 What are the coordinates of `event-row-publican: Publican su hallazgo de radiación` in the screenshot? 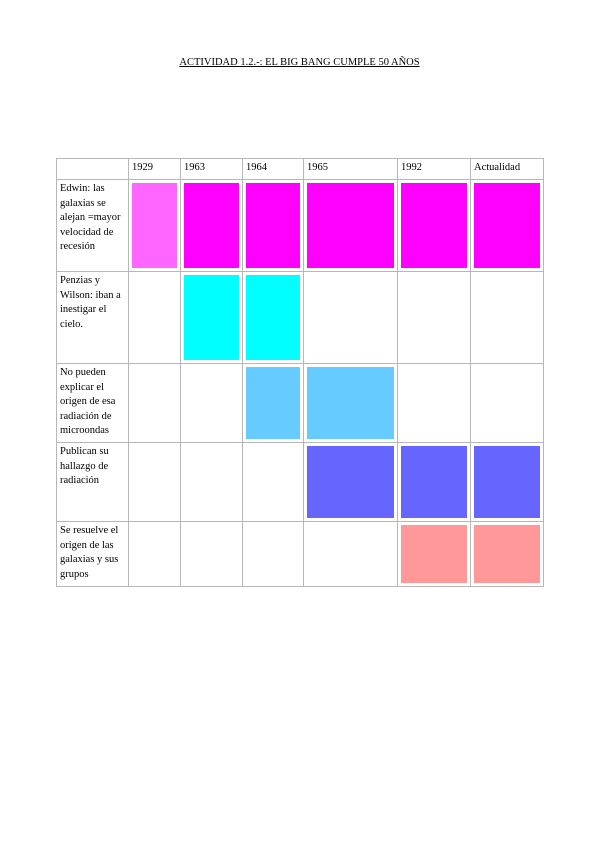 It's located at (300, 482).